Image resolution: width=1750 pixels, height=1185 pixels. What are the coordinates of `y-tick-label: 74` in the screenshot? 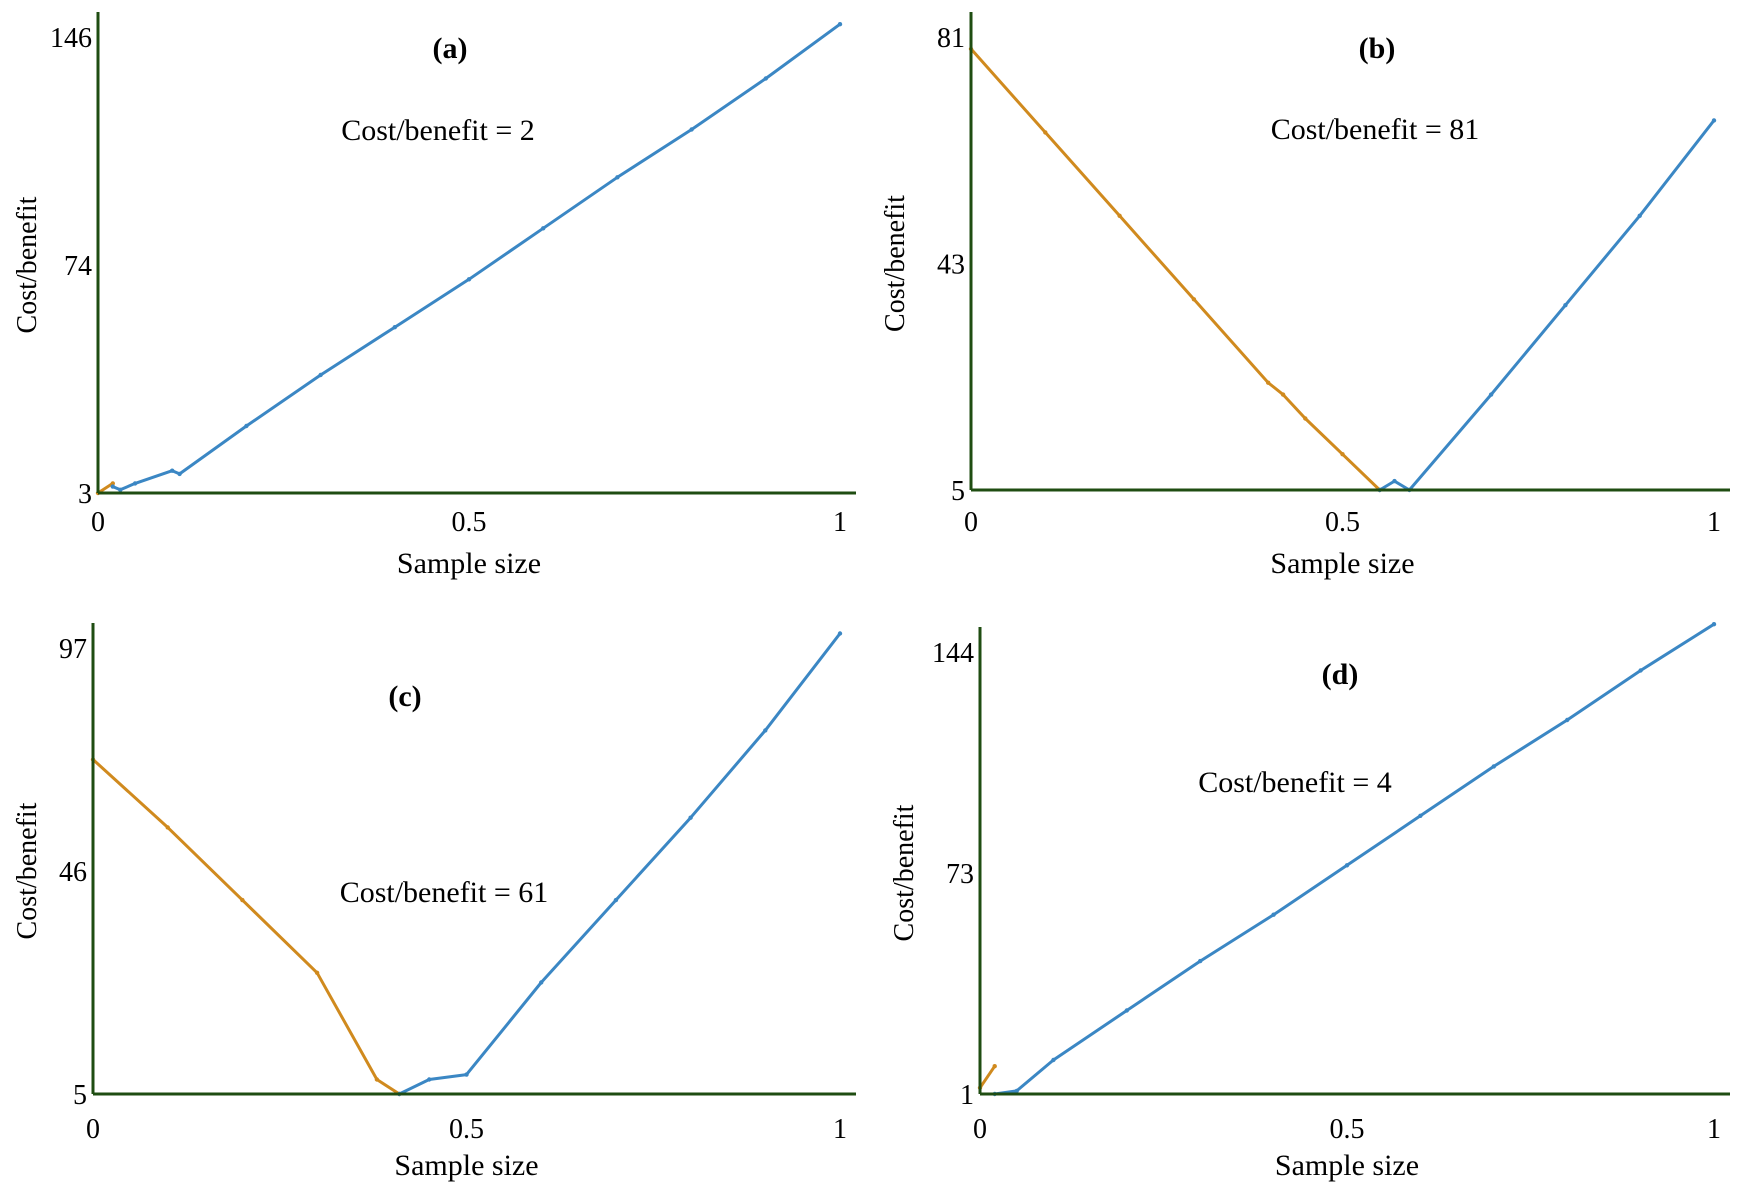 It's located at (78, 266).